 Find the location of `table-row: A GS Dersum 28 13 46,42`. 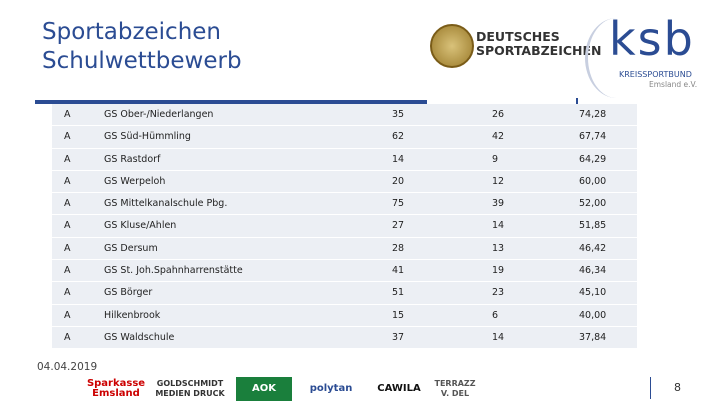

table-row: A GS Dersum 28 13 46,42 is located at coordinates (344, 249).